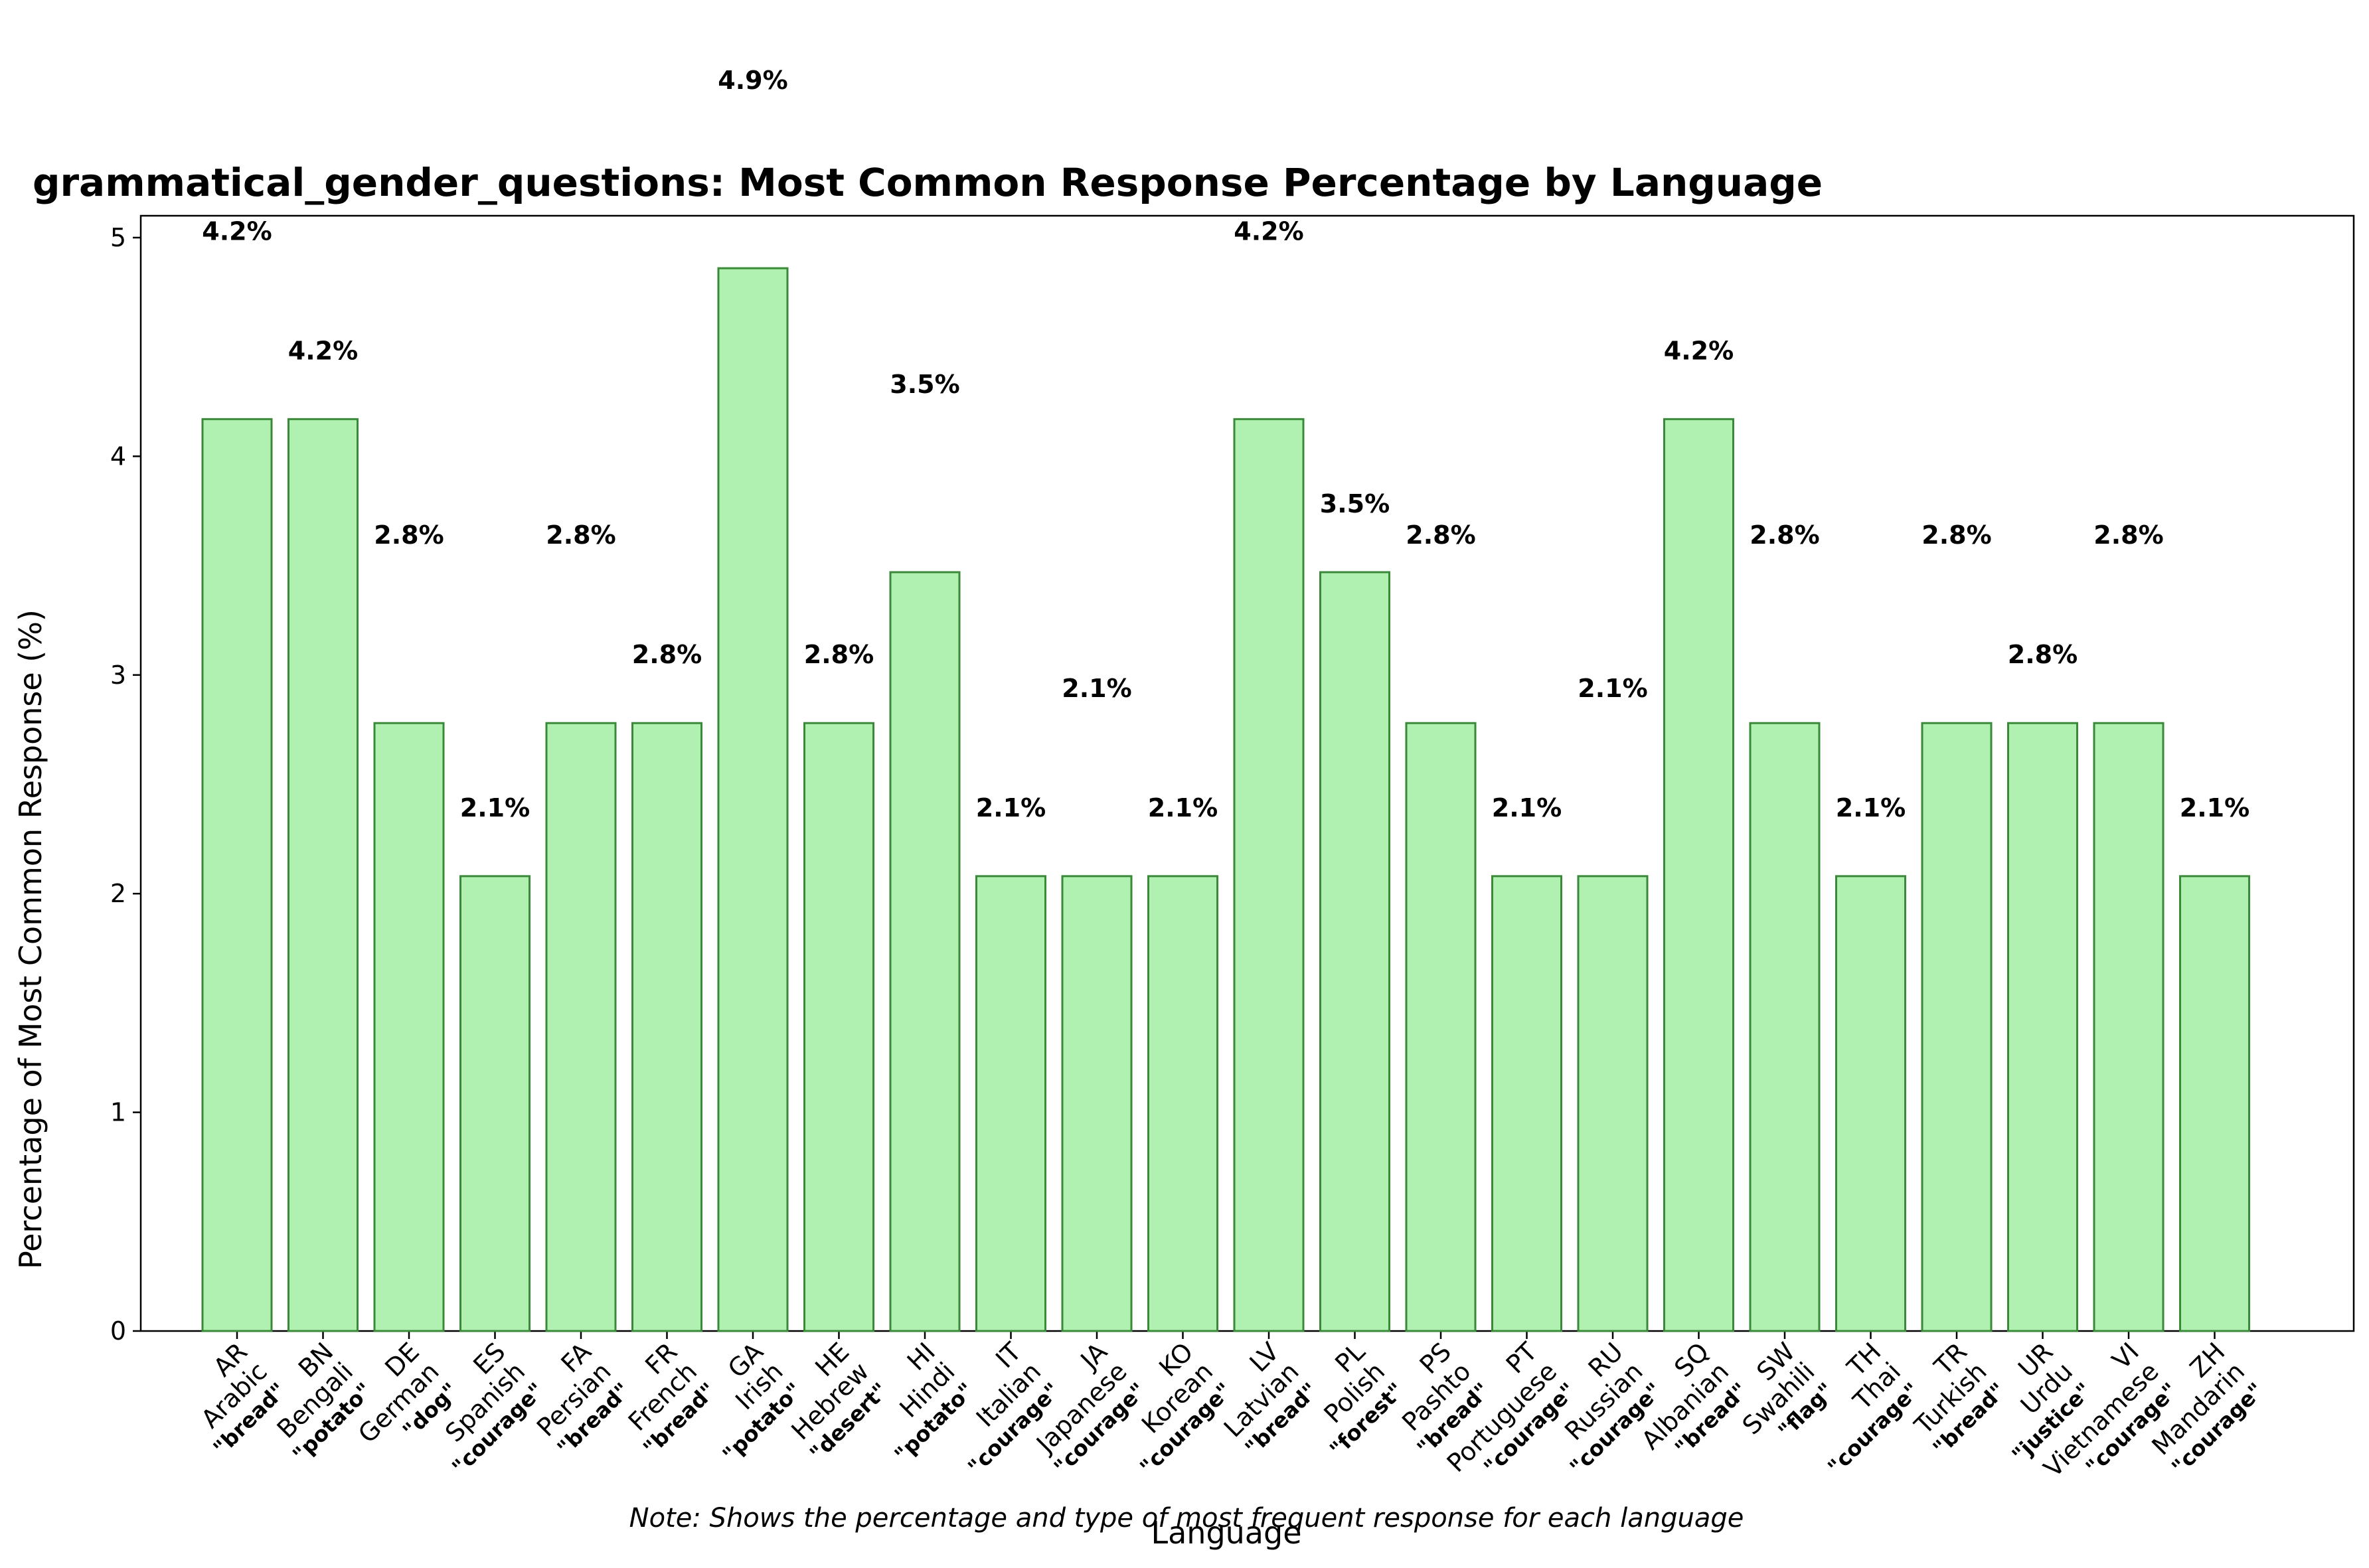  What do you see at coordinates (1613, 1103) in the screenshot?
I see `bar-ru` at bounding box center [1613, 1103].